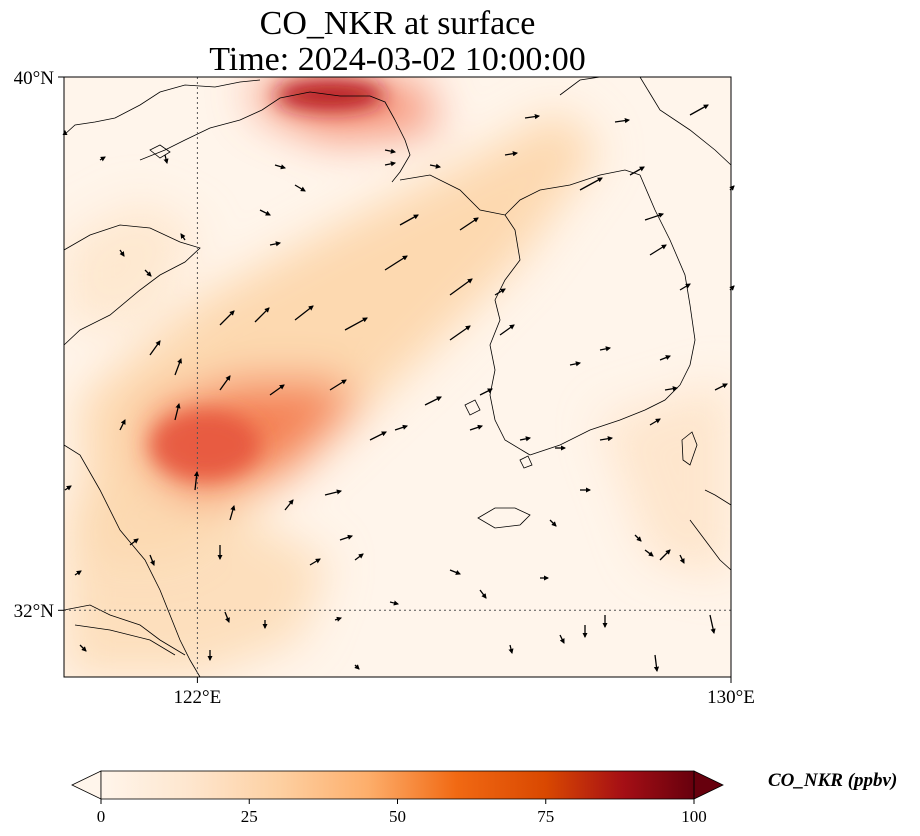  What do you see at coordinates (545, 816) in the screenshot?
I see `colorbar-tick-75: 75` at bounding box center [545, 816].